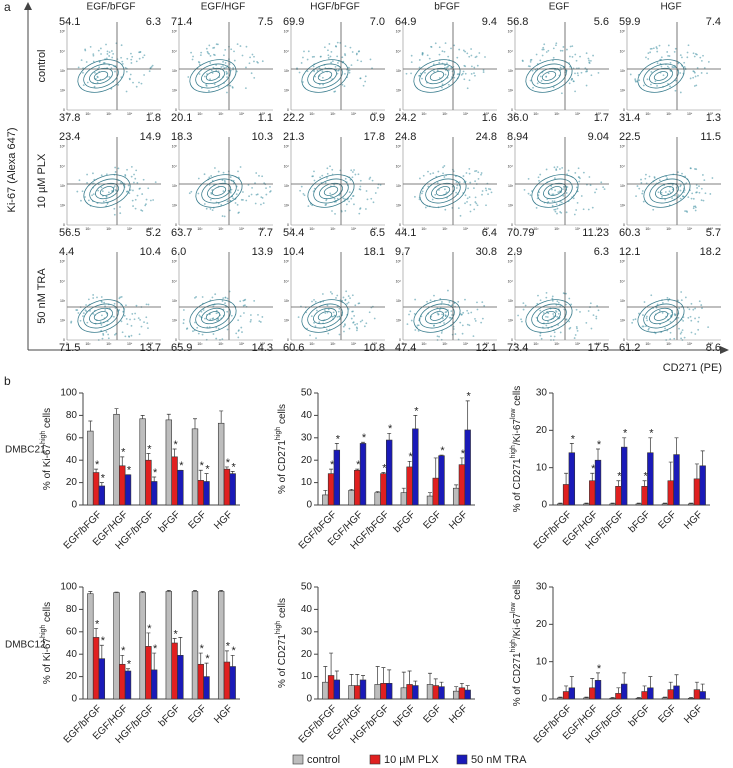 This screenshot has height=768, width=733. What do you see at coordinates (399, 32) in the screenshot?
I see `tick-label: 10⁵` at bounding box center [399, 32].